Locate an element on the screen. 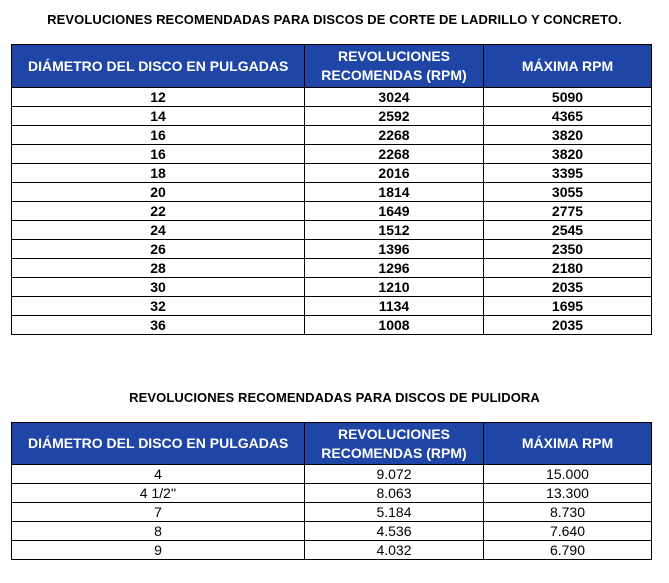 Image resolution: width=669 pixels, height=583 pixels. table-row: 7 5.184 8.730 is located at coordinates (331, 512).